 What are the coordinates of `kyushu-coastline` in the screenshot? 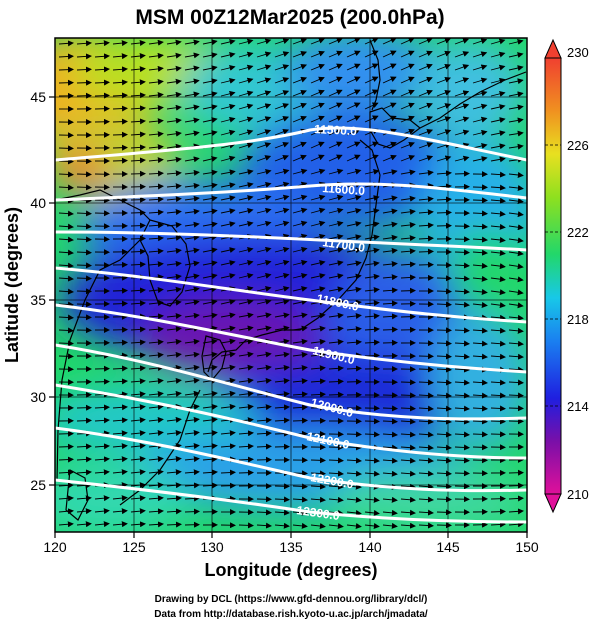 It's located at (214, 358).